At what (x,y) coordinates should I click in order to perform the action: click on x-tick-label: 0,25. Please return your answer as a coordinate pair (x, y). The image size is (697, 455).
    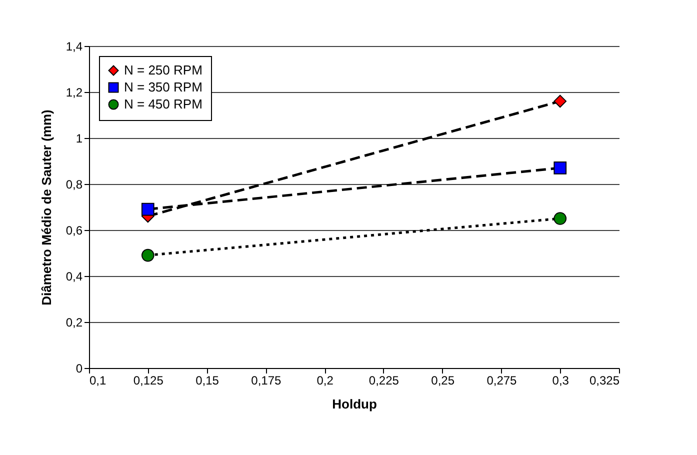
    Looking at the image, I should click on (443, 381).